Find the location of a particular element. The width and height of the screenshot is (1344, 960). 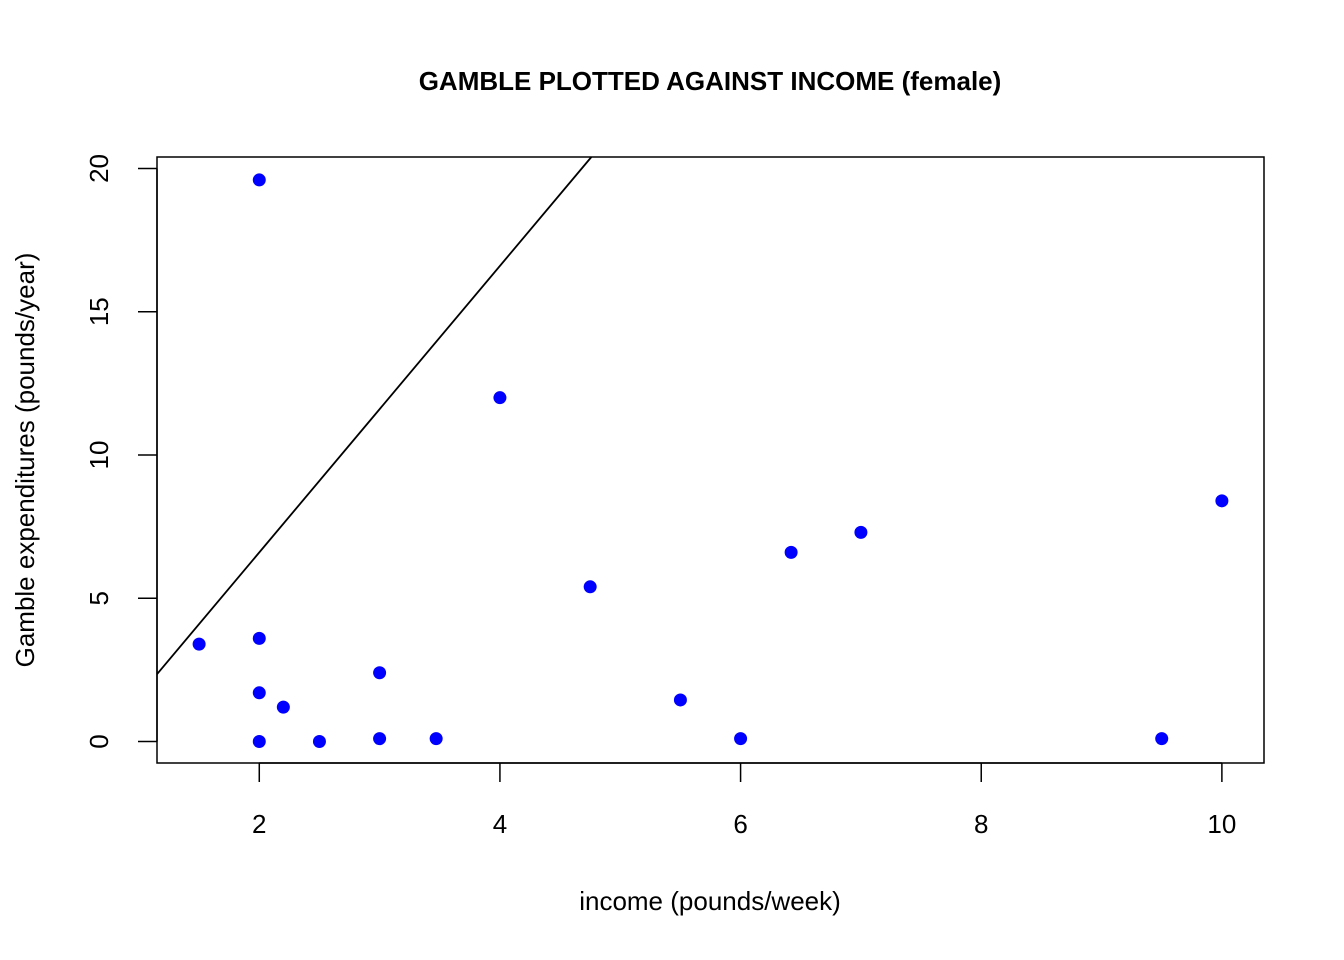

y-axis-label: Gamble expenditures (pounds/year) is located at coordinates (25, 460).